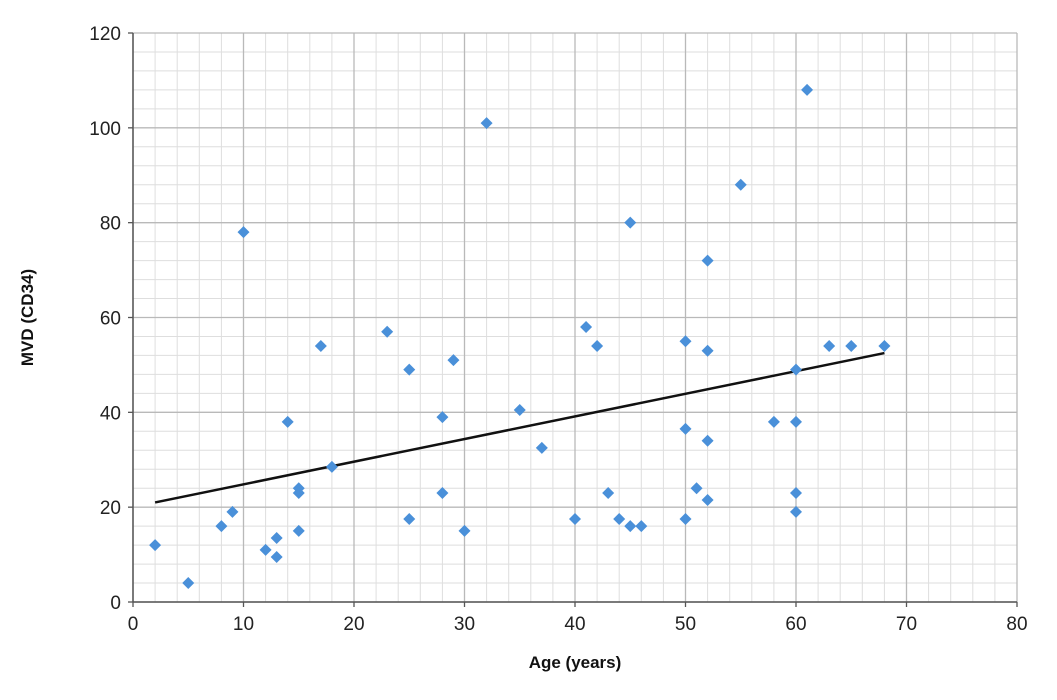 The width and height of the screenshot is (1057, 700). Describe the element at coordinates (105, 34) in the screenshot. I see `y-tick-label: 120` at that location.